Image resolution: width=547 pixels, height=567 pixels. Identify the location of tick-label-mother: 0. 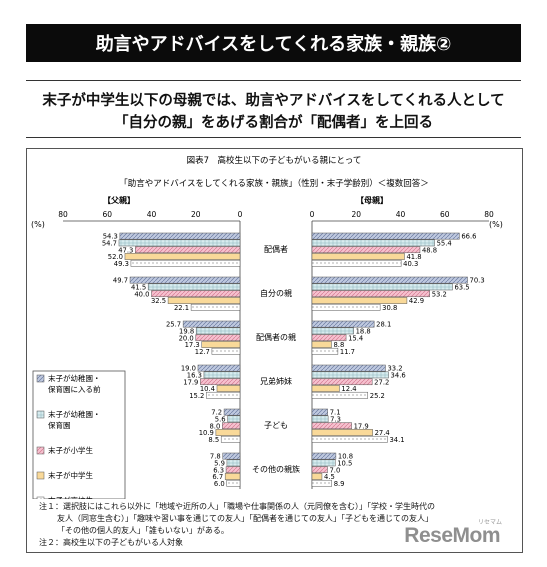
(312, 214).